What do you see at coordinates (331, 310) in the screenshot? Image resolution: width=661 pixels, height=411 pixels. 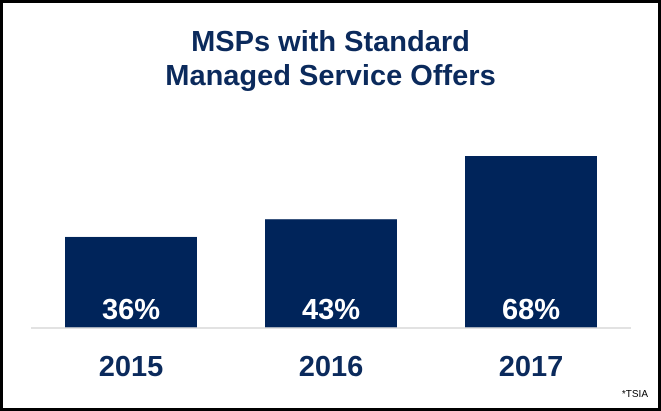 I see `data-label-2016: 43%` at bounding box center [331, 310].